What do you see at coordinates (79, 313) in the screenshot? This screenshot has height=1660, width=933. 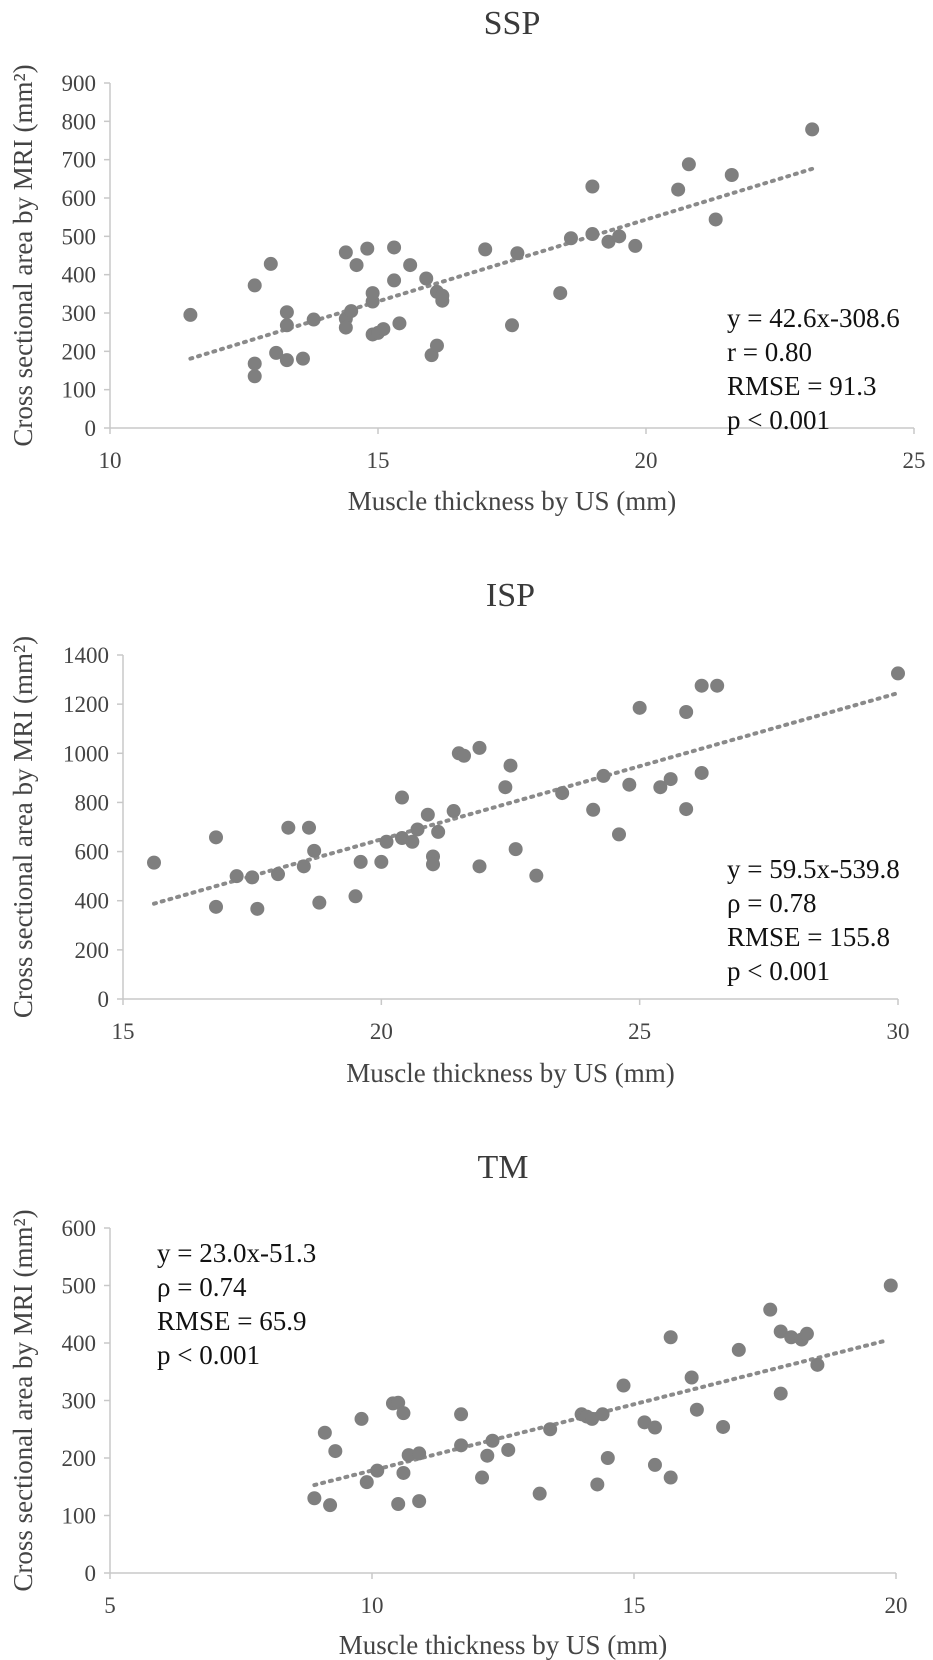 I see `y-tick-label: 300` at bounding box center [79, 313].